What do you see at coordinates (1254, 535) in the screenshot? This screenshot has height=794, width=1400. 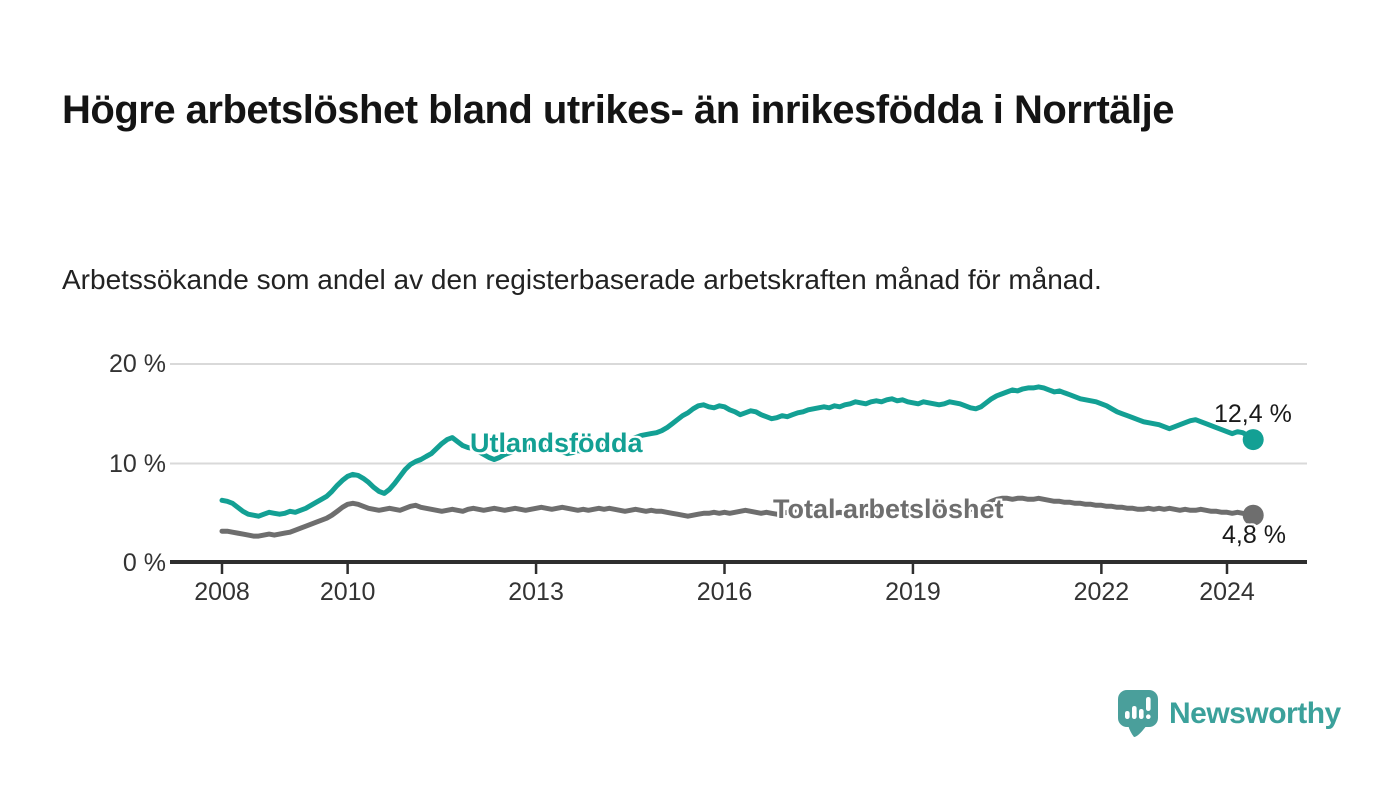 I see `end-value-total: 4,8 %` at bounding box center [1254, 535].